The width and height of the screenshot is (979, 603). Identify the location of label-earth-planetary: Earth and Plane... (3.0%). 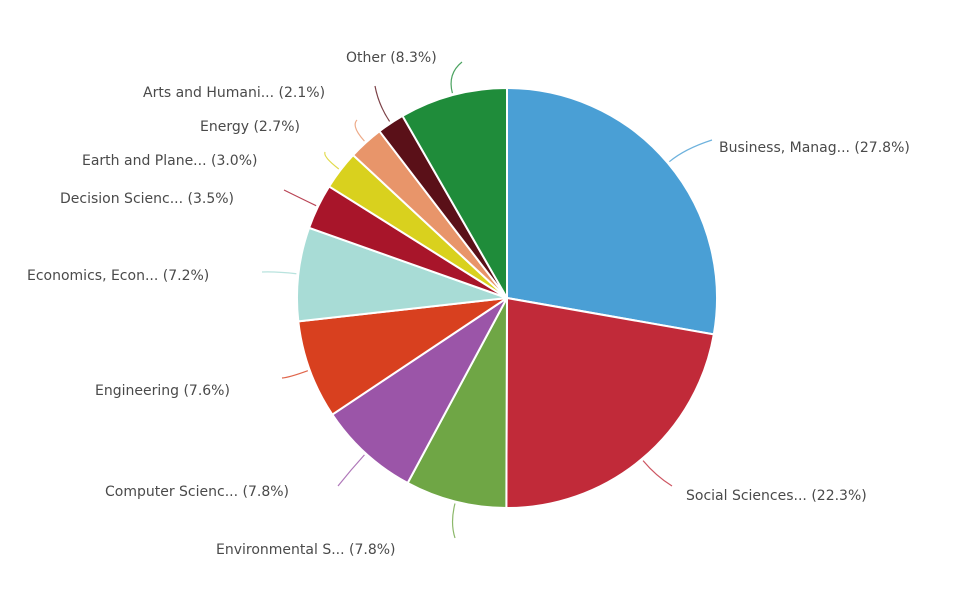
(169, 161).